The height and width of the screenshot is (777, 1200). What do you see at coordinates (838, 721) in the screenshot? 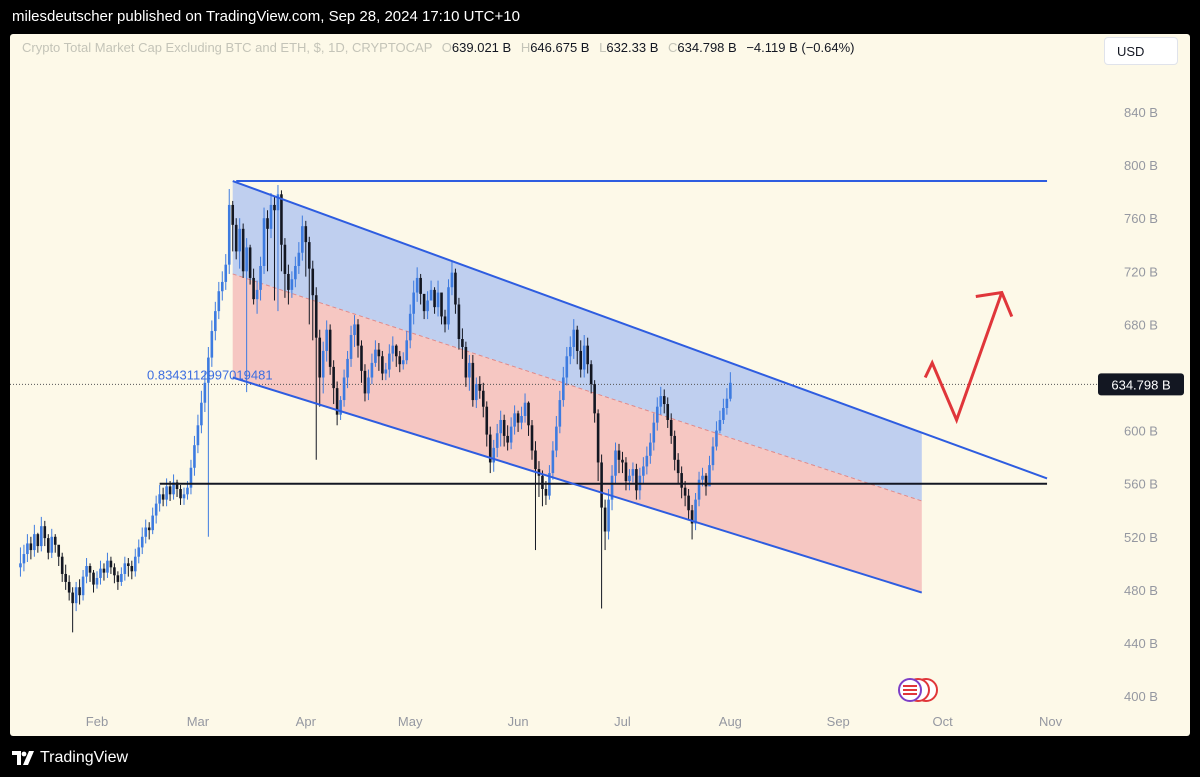
I see `x-tick-label: Sep` at bounding box center [838, 721].